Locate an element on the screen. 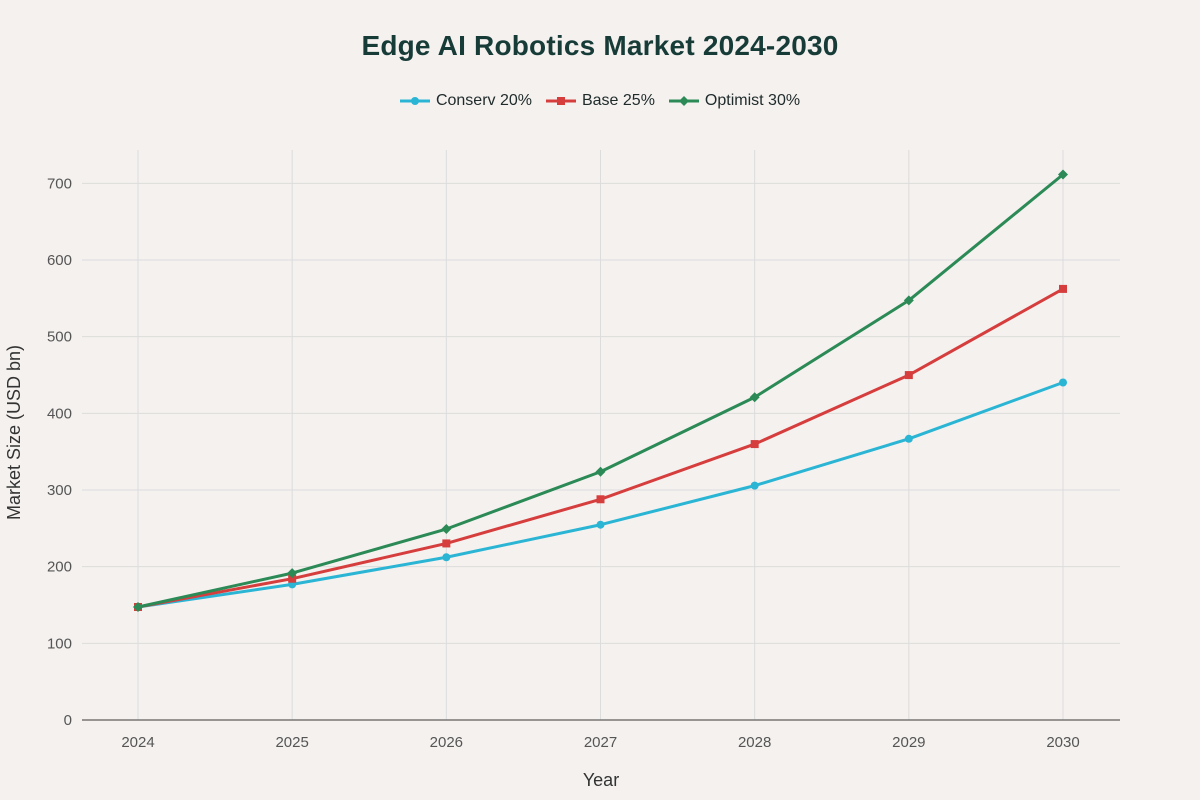  legend-item: Optimist 30% is located at coordinates (734, 101).